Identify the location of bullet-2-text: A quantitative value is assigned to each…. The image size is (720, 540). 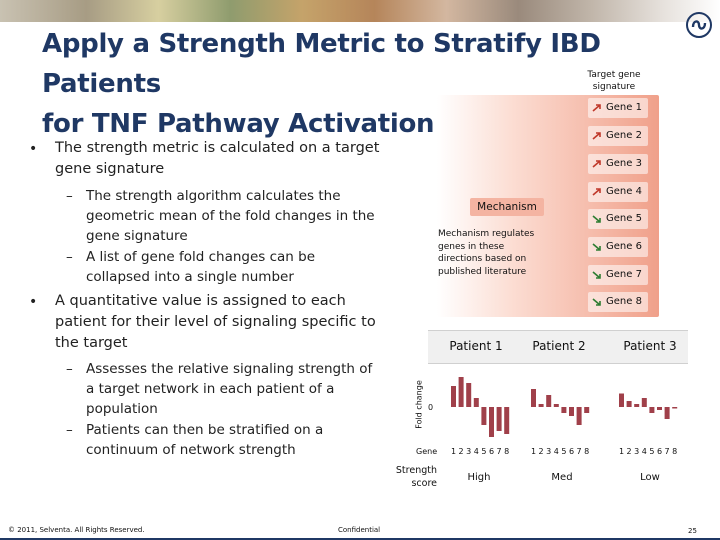
(215, 322).